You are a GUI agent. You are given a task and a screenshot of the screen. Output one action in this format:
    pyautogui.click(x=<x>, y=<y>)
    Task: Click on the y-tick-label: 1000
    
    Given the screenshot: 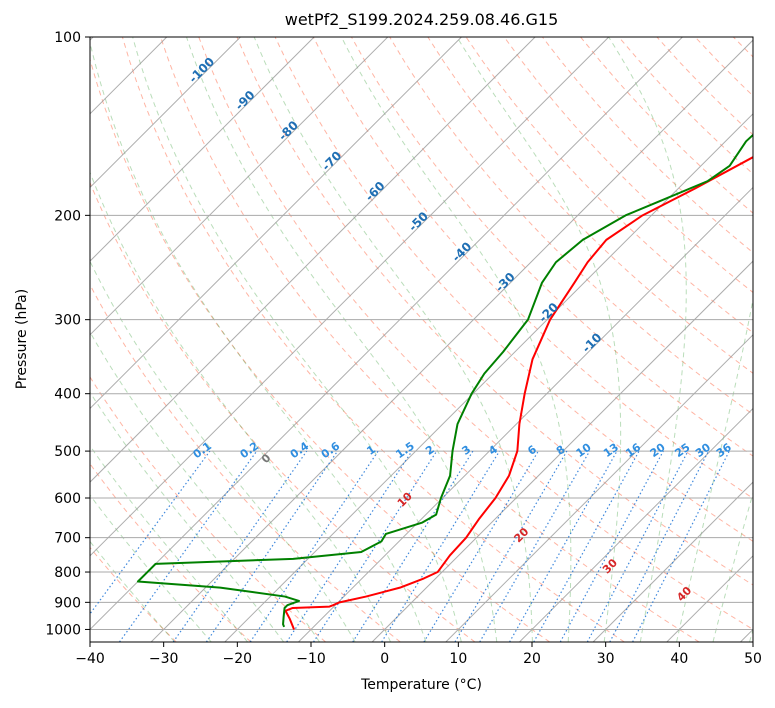 What is the action you would take?
    pyautogui.click(x=63, y=630)
    